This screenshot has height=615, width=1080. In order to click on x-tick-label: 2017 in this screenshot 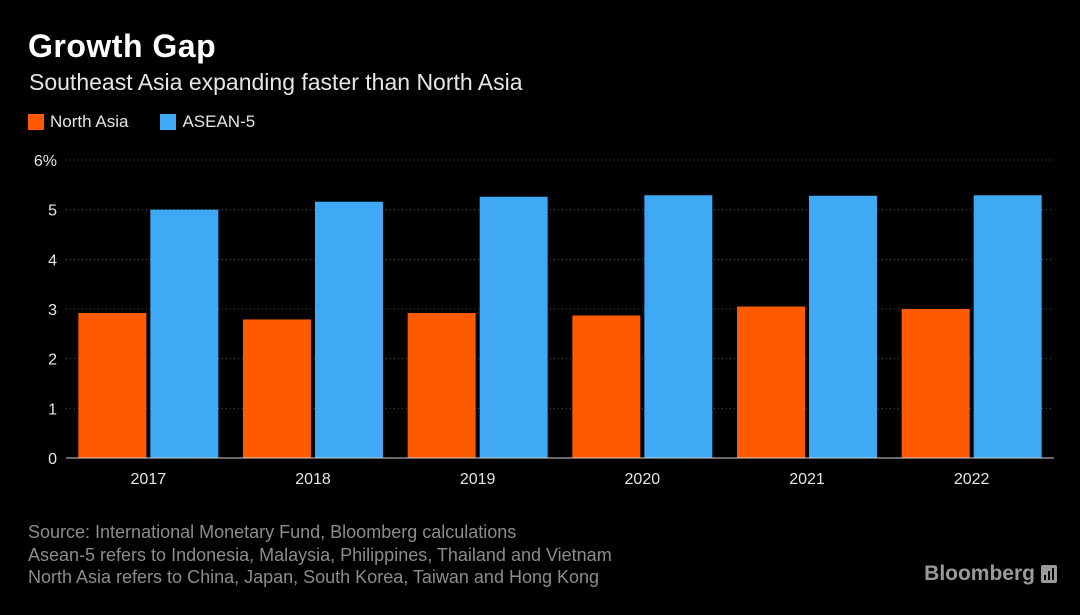, I will do `click(149, 479)`.